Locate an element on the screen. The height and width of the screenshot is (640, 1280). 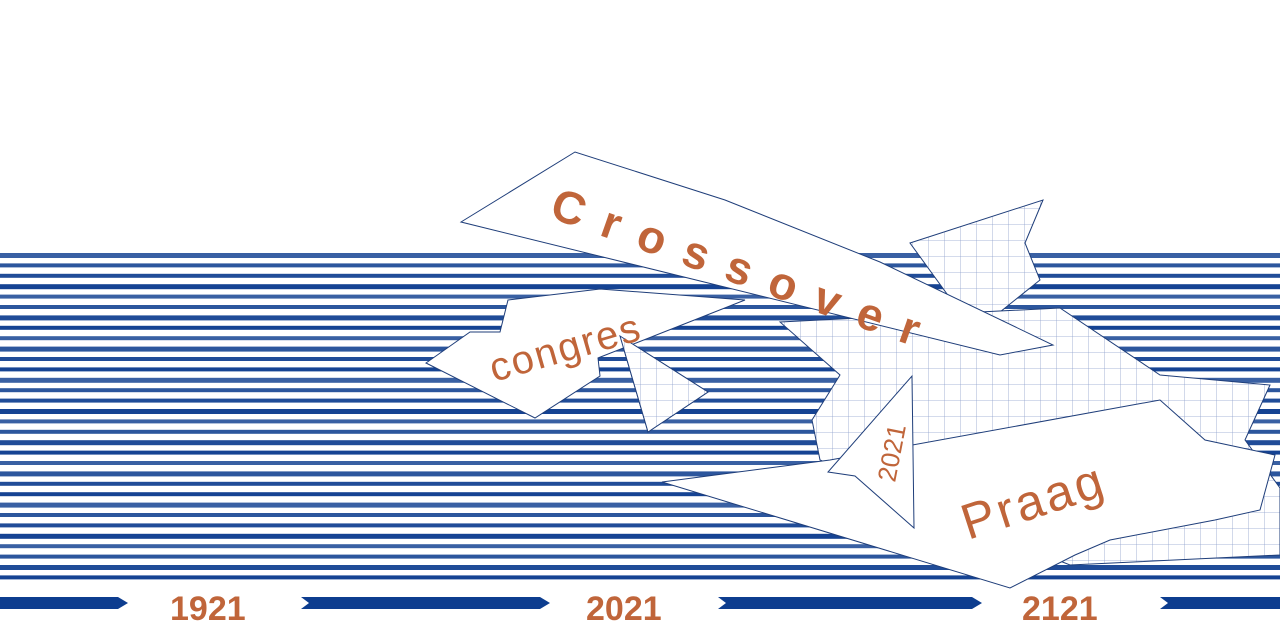
grid-paper-piece-triangle is located at coordinates (664, 383).